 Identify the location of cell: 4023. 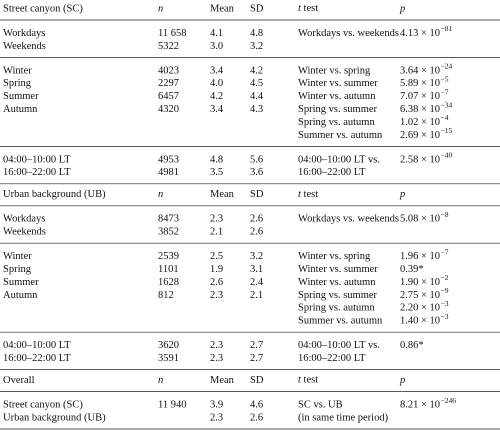
(168, 70).